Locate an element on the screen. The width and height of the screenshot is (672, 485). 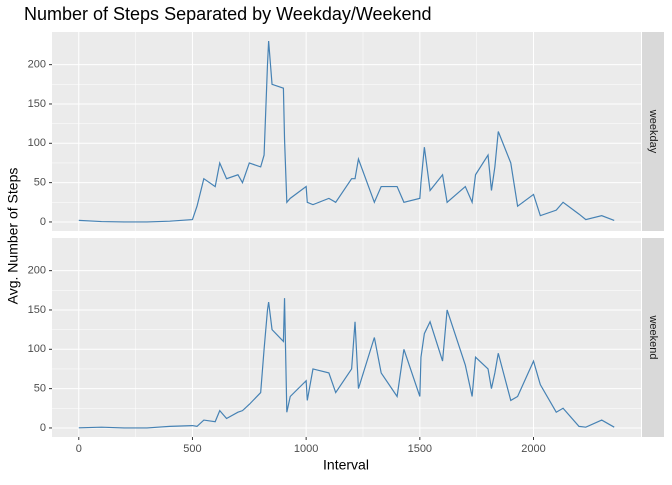
y-axis-label: Avg. Number of Steps is located at coordinates (13, 236).